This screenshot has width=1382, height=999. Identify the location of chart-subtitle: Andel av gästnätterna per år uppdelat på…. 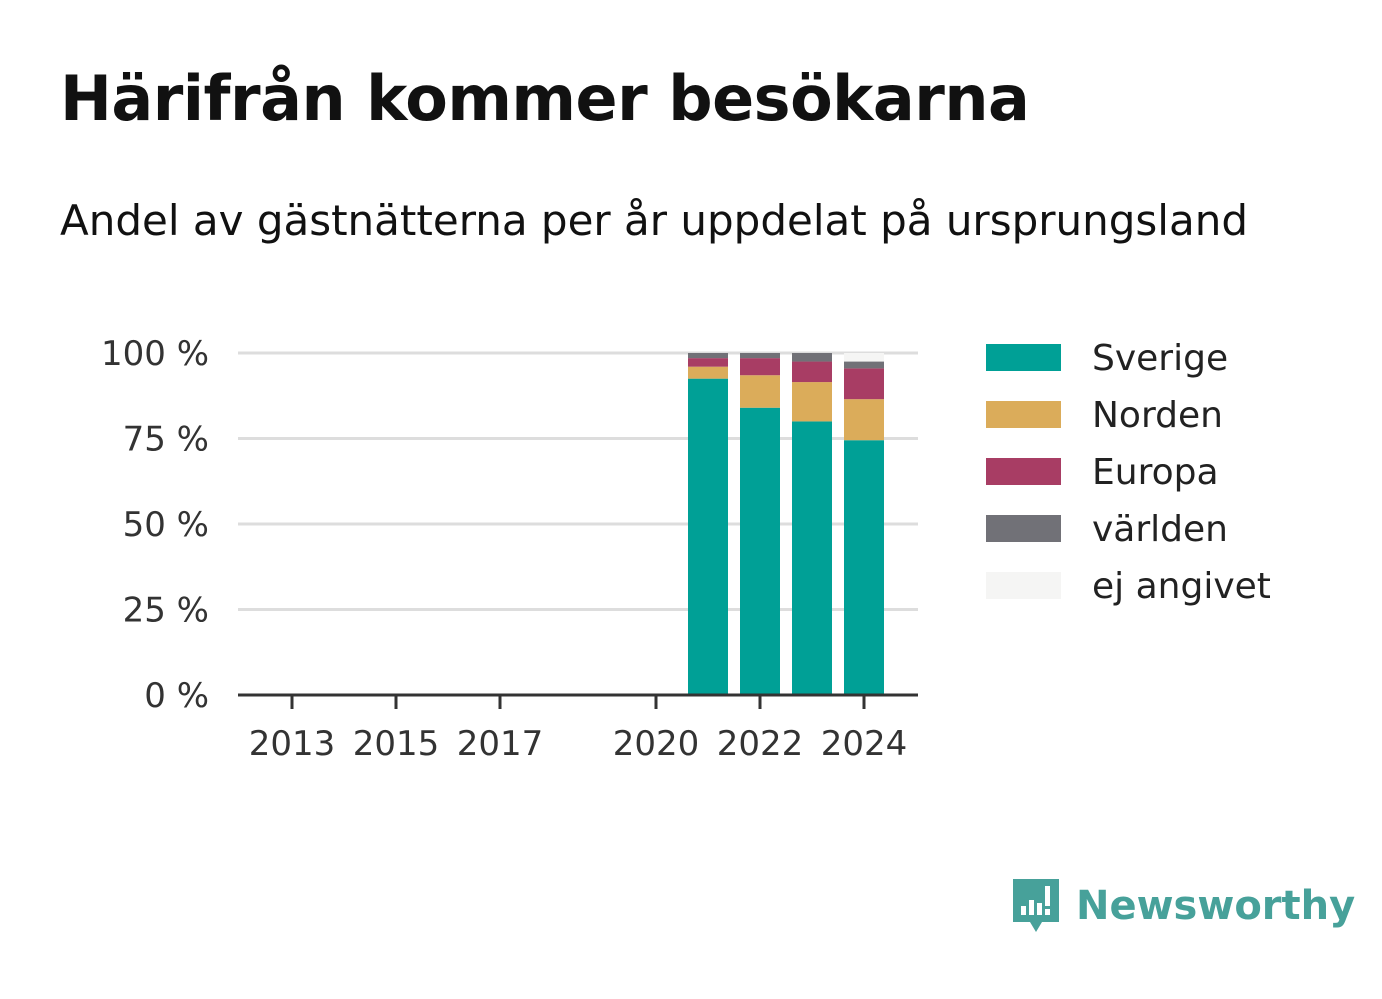
(654, 220).